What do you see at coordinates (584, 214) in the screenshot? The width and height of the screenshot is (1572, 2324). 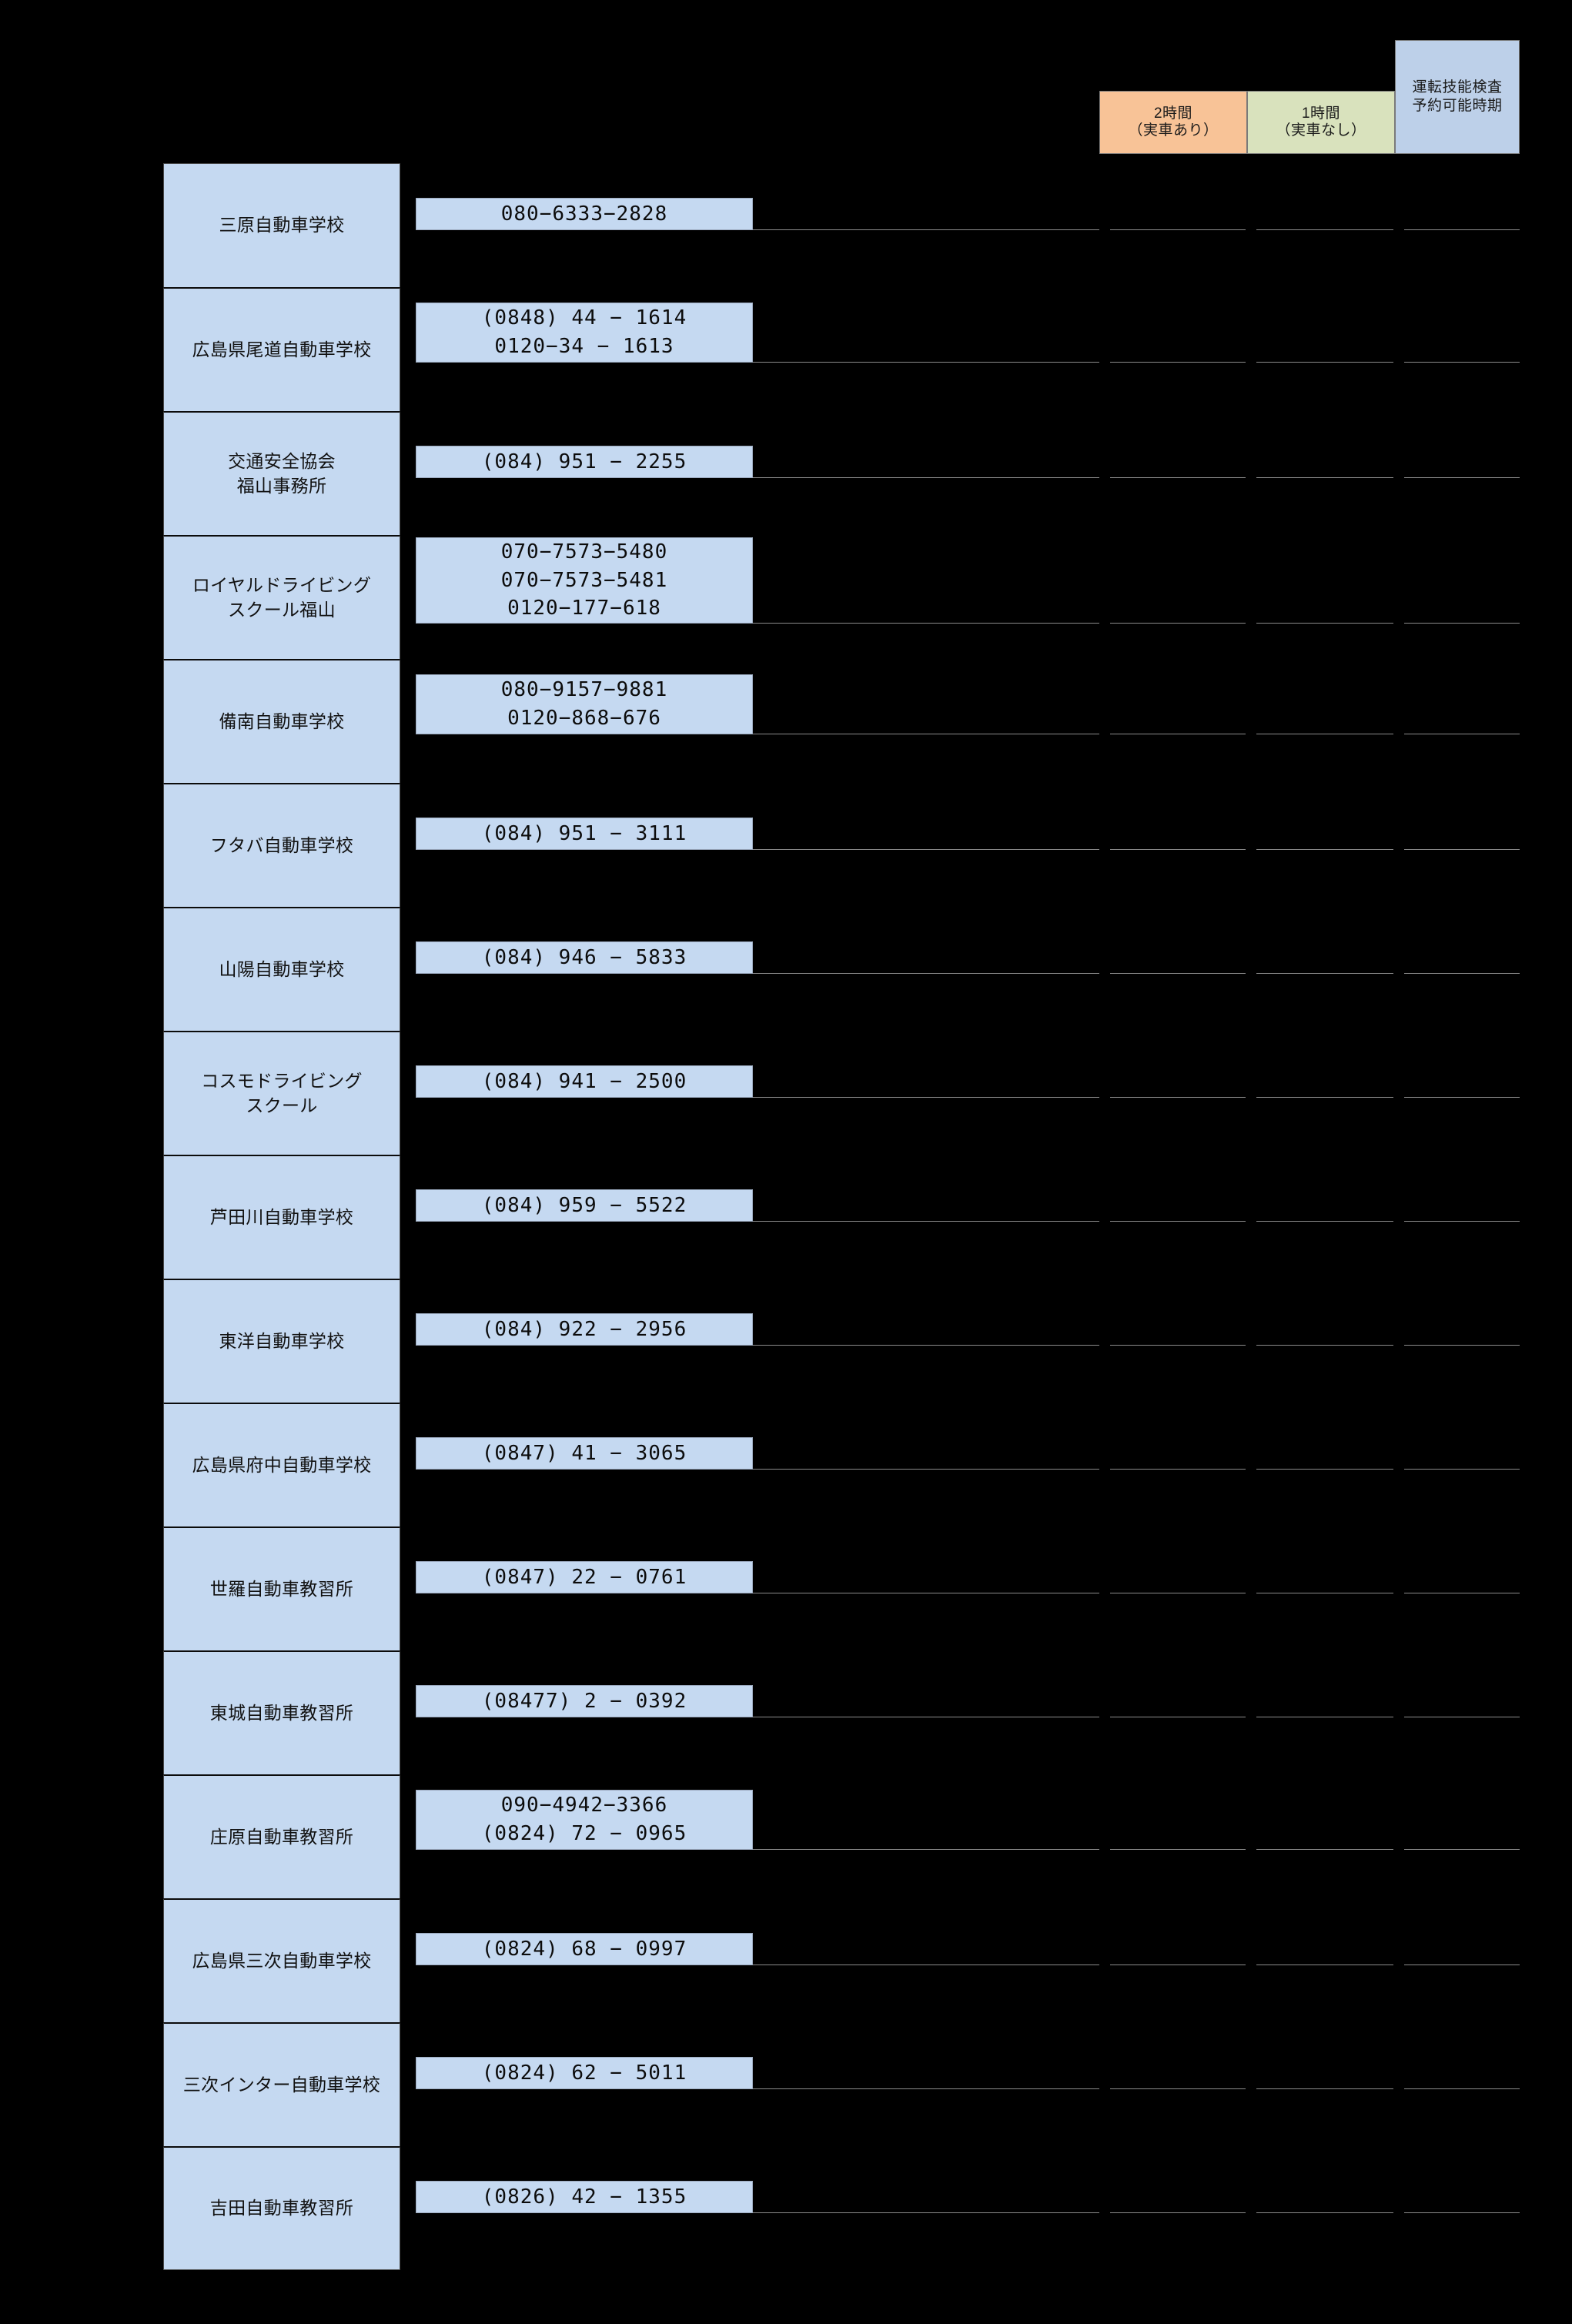 I see `phone-number: 080−6333−2828` at bounding box center [584, 214].